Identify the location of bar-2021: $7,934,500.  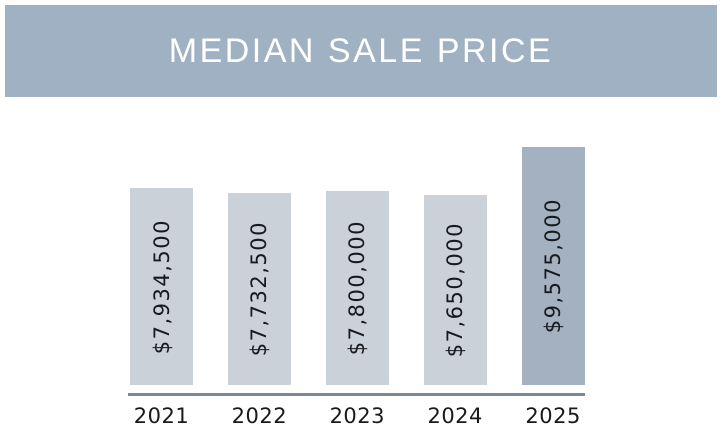
(161, 286).